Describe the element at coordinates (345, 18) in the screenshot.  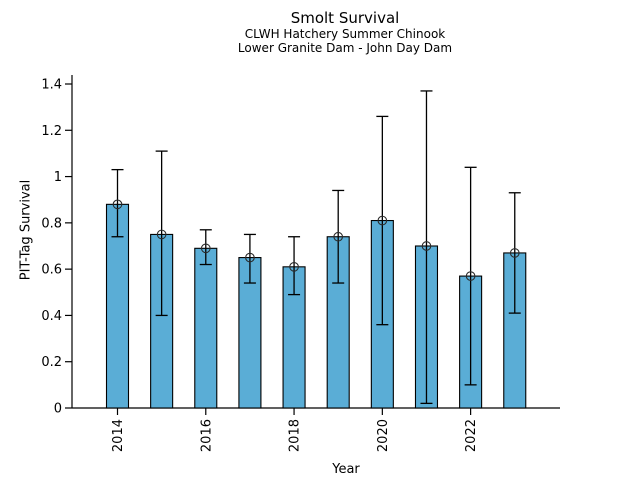
I see `chart-title: Smolt Survival` at that location.